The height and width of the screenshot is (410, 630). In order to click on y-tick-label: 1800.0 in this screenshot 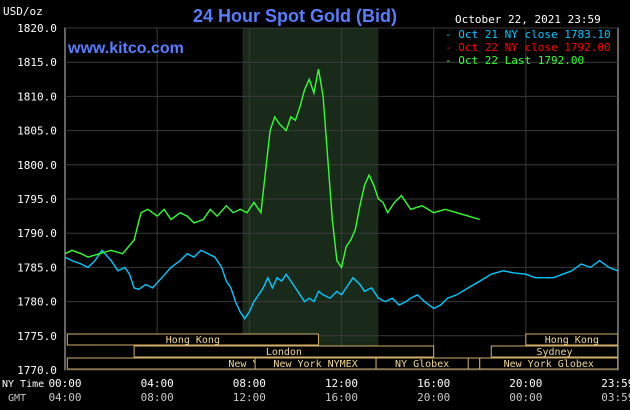, I will do `click(37, 165)`.